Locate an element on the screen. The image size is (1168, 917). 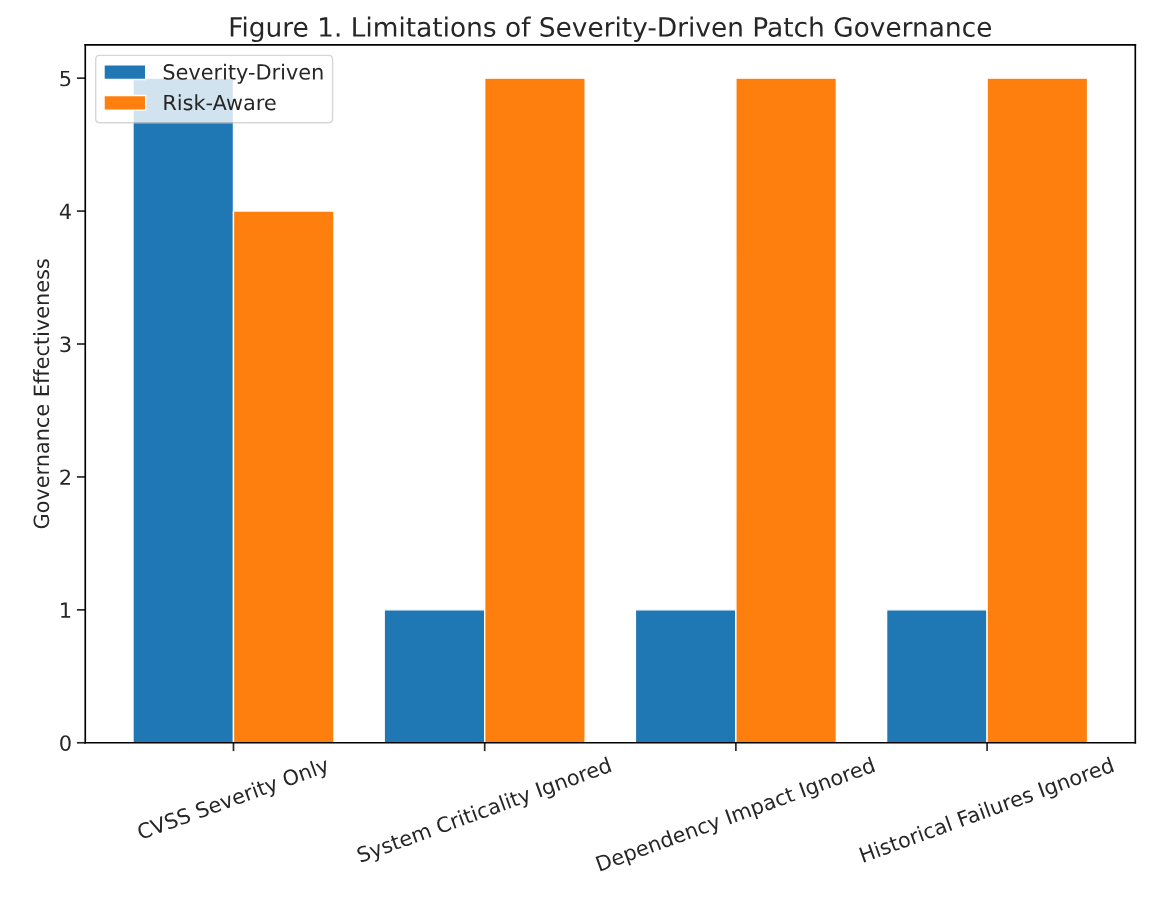
legend-label: Severity-Driven is located at coordinates (243, 73).